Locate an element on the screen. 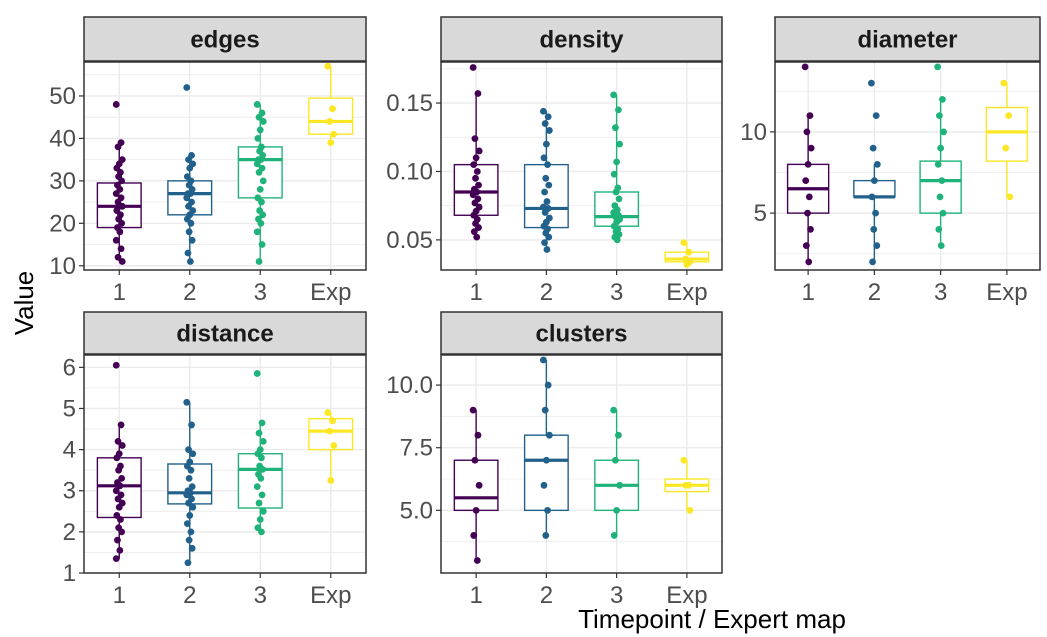 This screenshot has height=637, width=1047. x-axis-title: Timepoint / Expert map is located at coordinates (712, 619).